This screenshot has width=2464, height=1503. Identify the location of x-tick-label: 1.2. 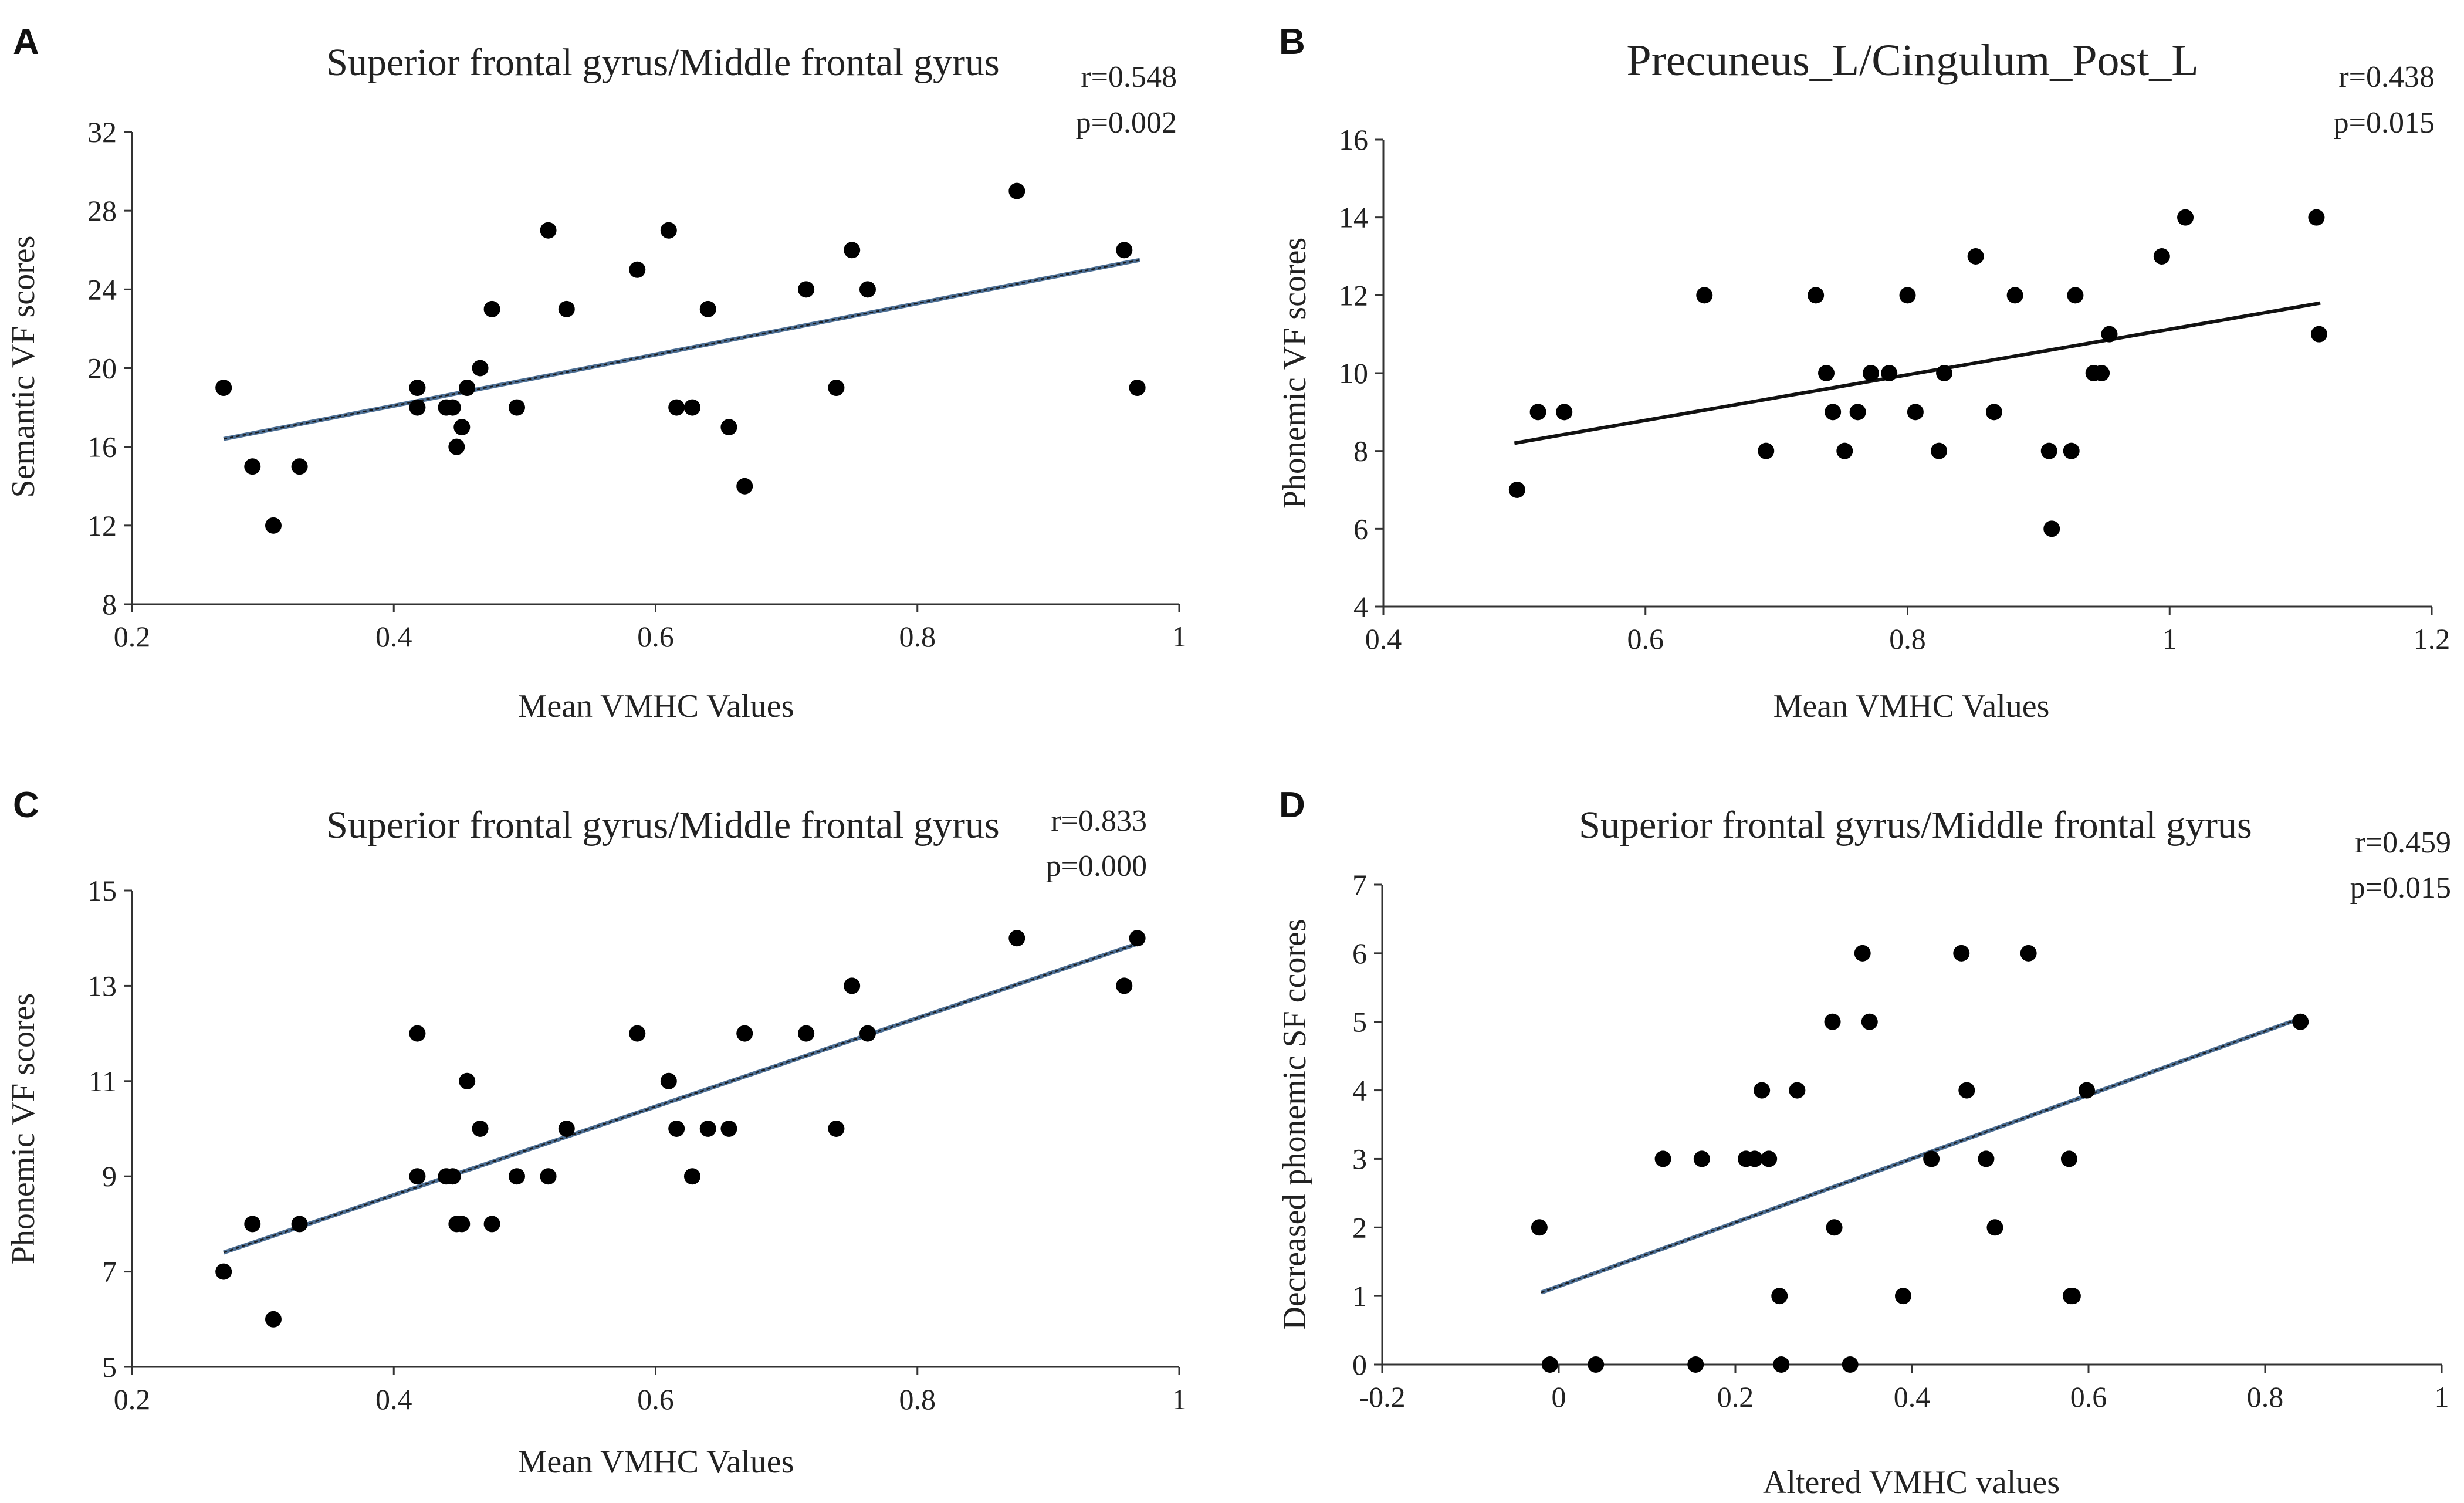
(2432, 638).